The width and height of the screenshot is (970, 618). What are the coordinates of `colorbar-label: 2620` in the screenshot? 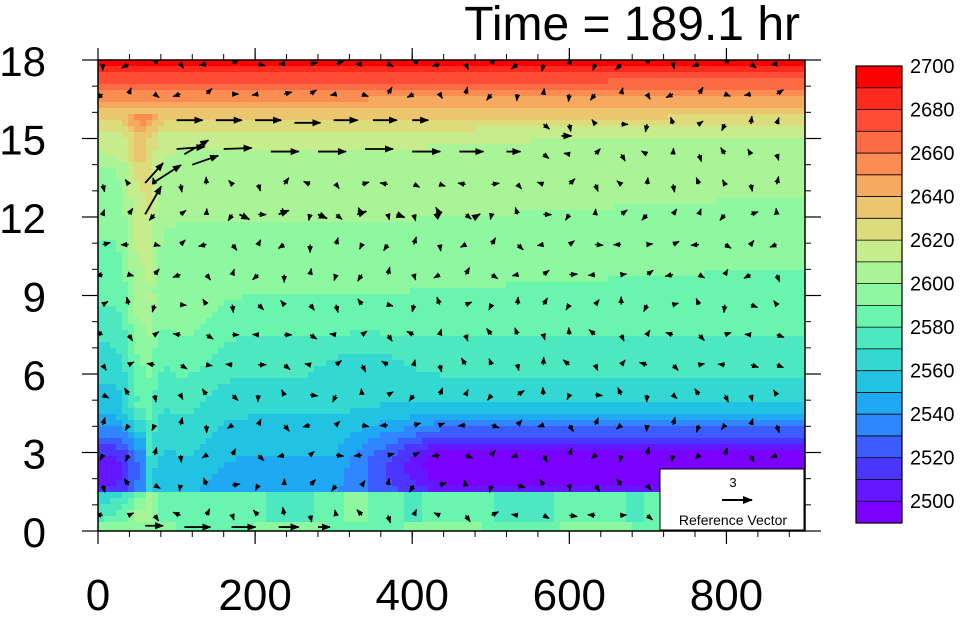 It's located at (932, 241).